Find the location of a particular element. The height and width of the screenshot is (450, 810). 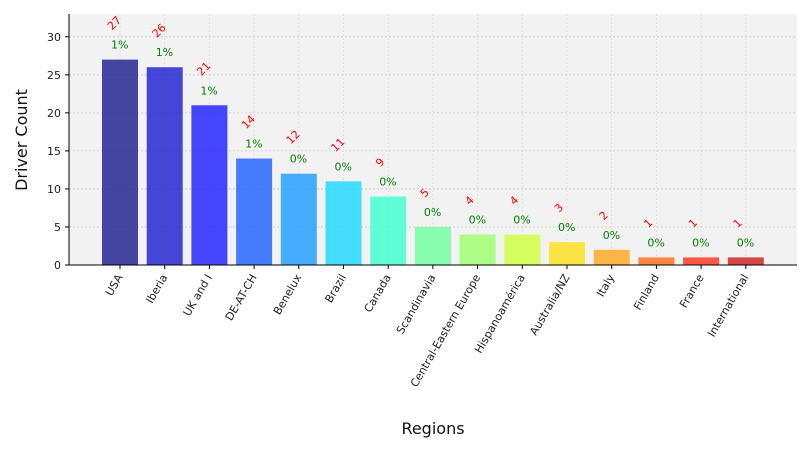

x-tick-label: Italy is located at coordinates (605, 286).